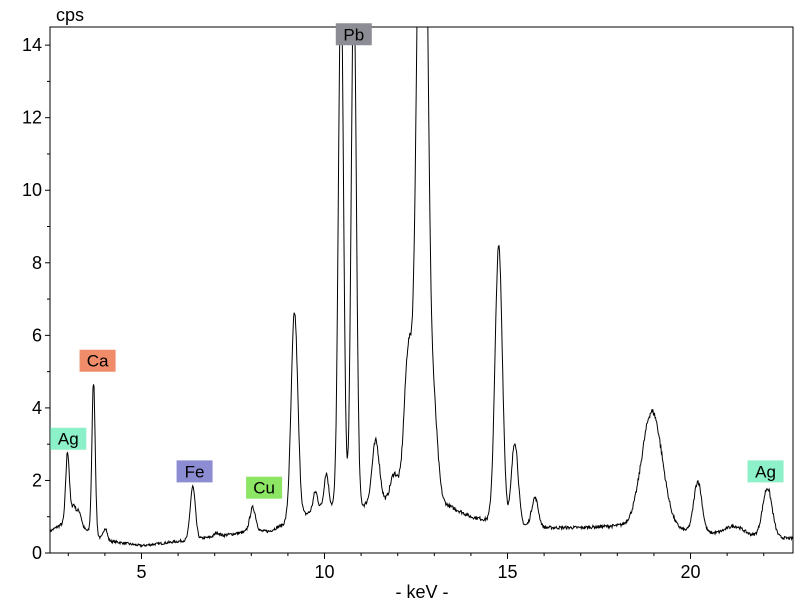 The height and width of the screenshot is (604, 800). I want to click on peak-label-ca: Ca, so click(97, 360).